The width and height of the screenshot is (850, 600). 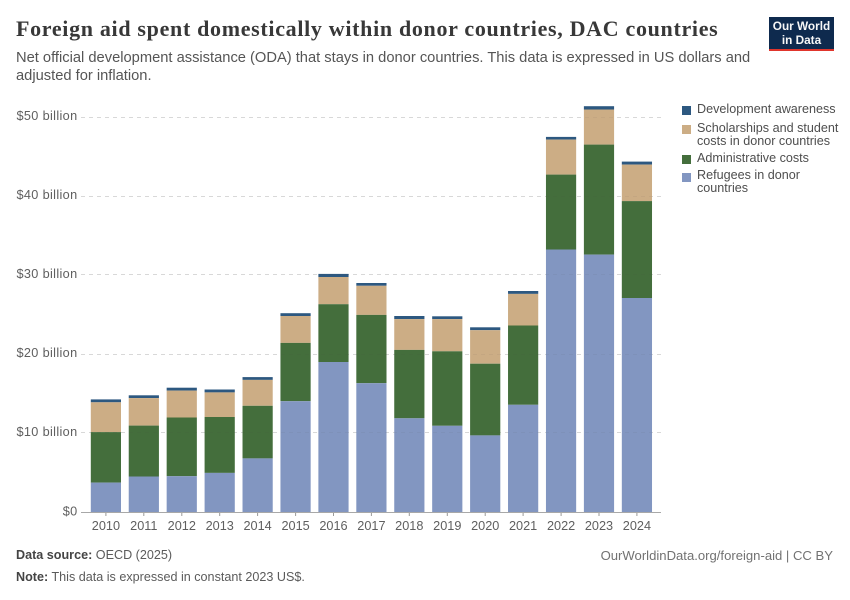 What do you see at coordinates (523, 526) in the screenshot?
I see `svg-text: 2021` at bounding box center [523, 526].